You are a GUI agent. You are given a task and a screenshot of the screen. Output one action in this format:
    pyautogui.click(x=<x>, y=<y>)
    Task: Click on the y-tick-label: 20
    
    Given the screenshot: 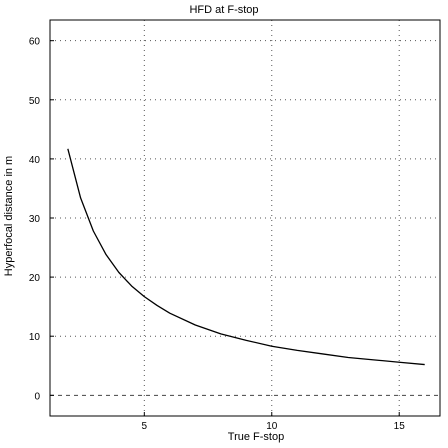 What is the action you would take?
    pyautogui.click(x=35, y=278)
    